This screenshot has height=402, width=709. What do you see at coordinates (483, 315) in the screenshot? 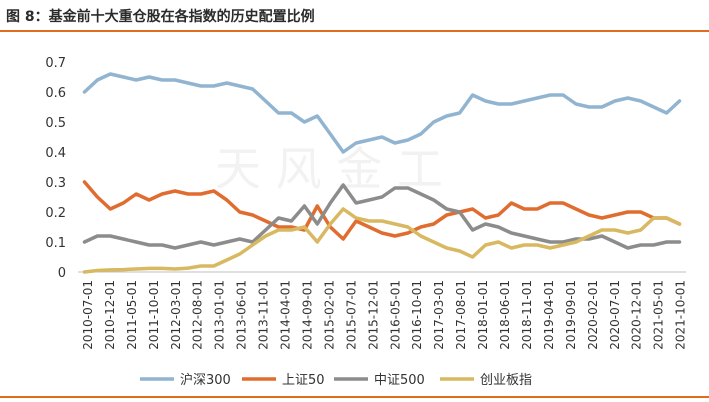
I see `x-tick-label: 2018-01-01` at bounding box center [483, 315].